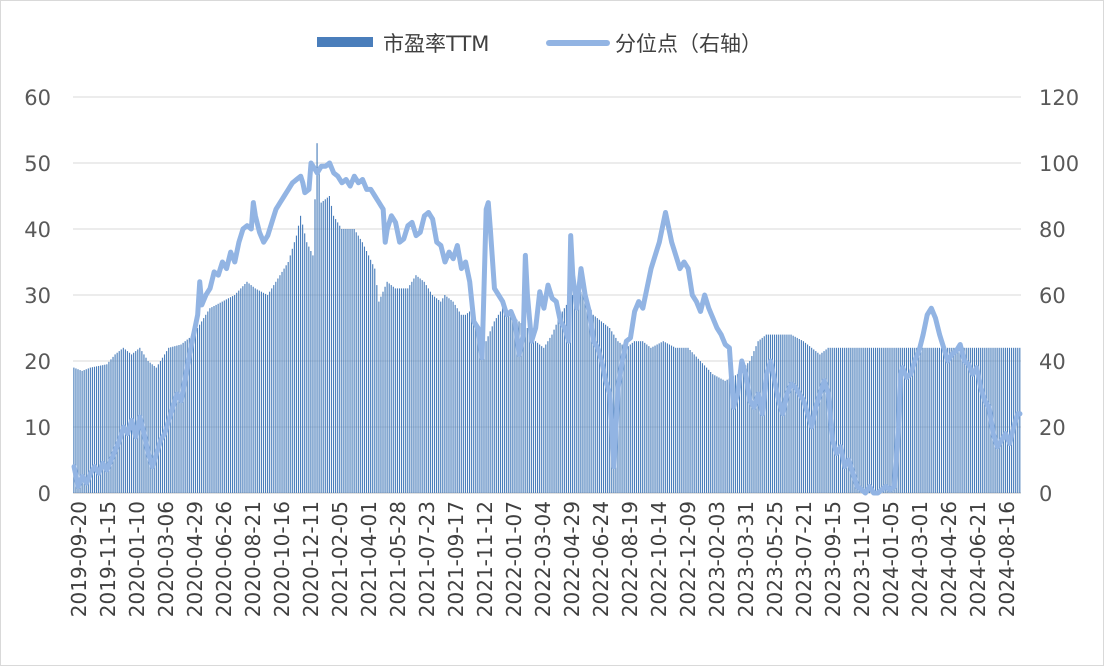 The height and width of the screenshot is (667, 1104). What do you see at coordinates (137, 559) in the screenshot?
I see `x-tick-label: 2020-01-10` at bounding box center [137, 559].